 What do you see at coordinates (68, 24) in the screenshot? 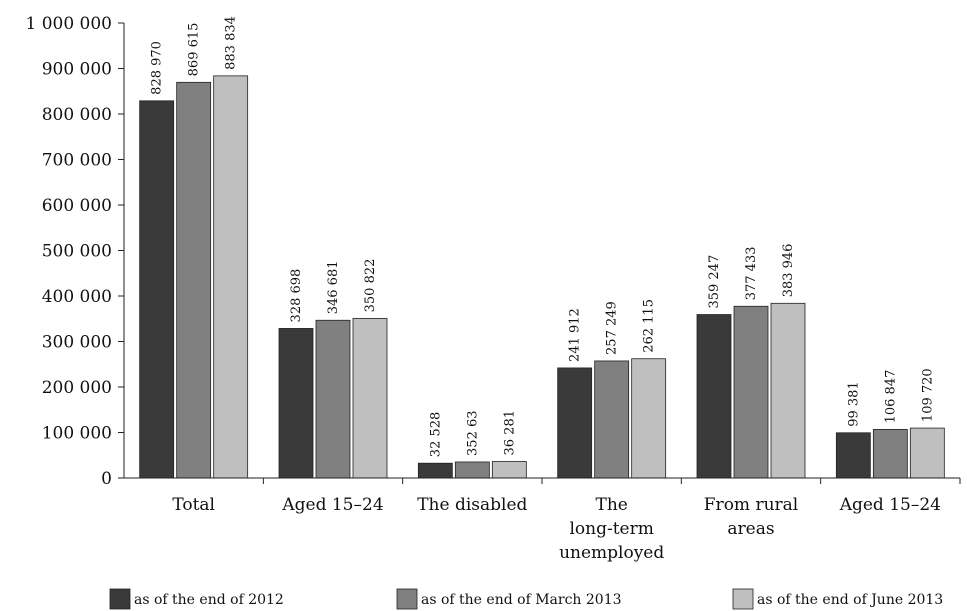
I see `y-tick-label: 1 000 000` at bounding box center [68, 24].